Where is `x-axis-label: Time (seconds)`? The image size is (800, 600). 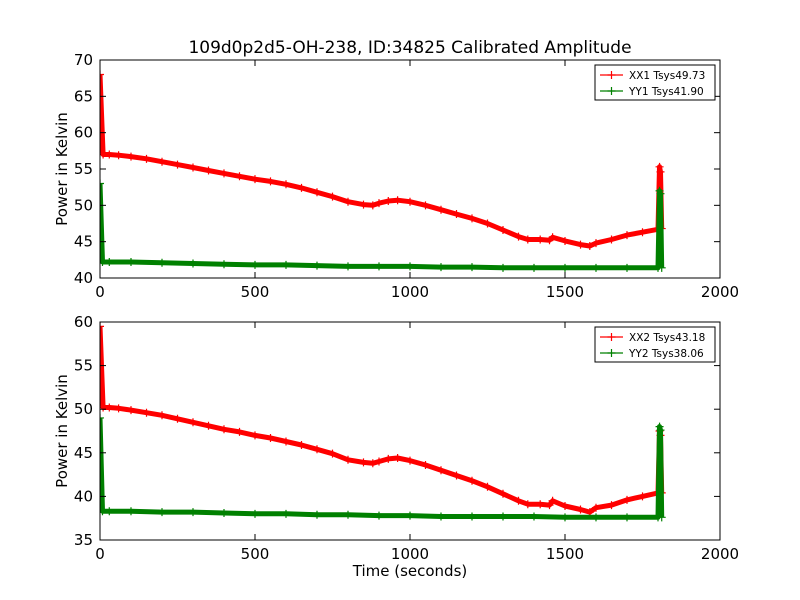 x-axis-label: Time (seconds) is located at coordinates (410, 571).